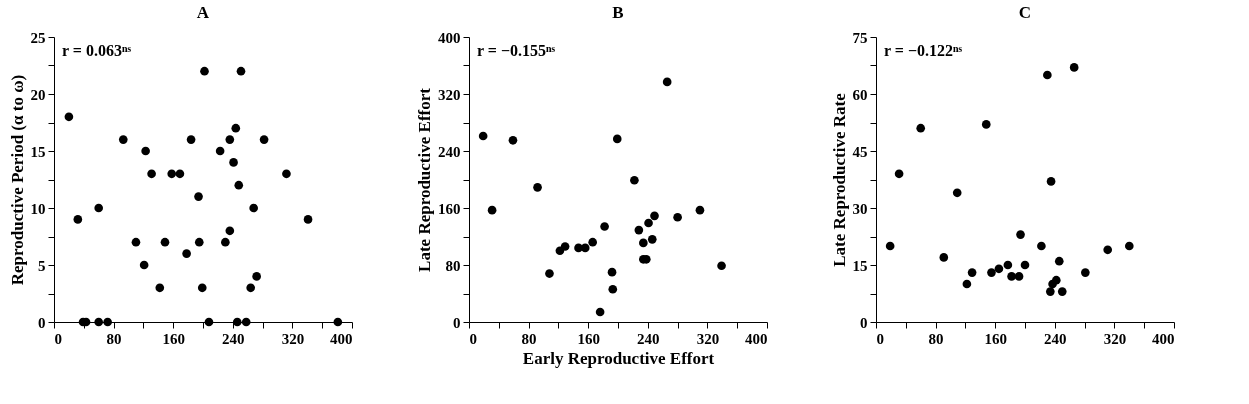  I want to click on annotation: r = −0.122ⁿˢ, so click(923, 50).